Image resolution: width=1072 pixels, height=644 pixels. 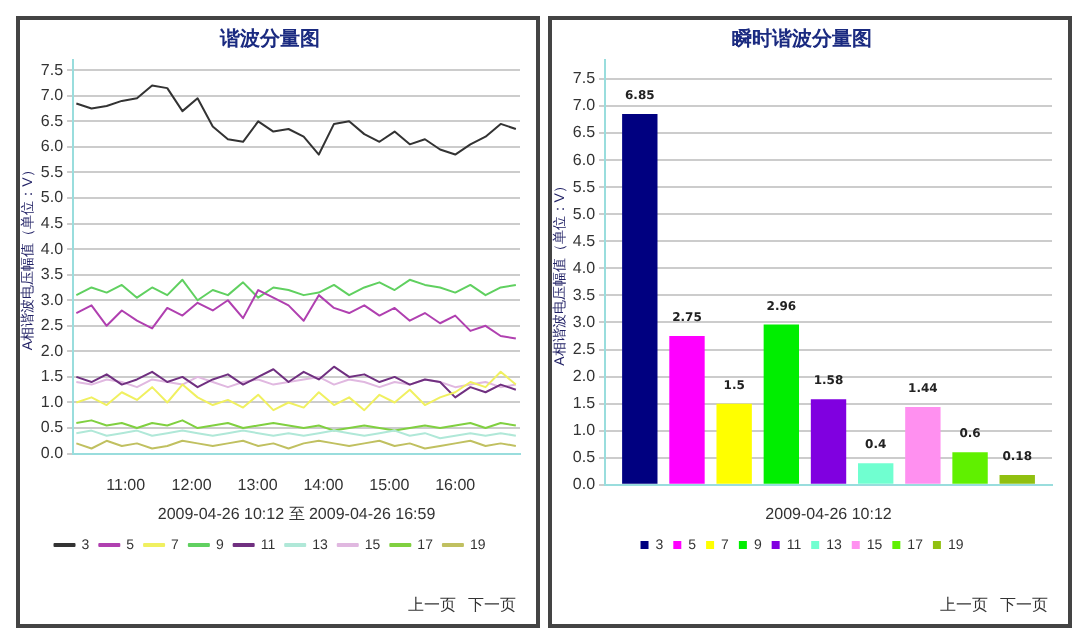 I want to click on x-axis-title: 2009-04-26 10:12 至 2009-04-26 16:59, so click(x=297, y=513).